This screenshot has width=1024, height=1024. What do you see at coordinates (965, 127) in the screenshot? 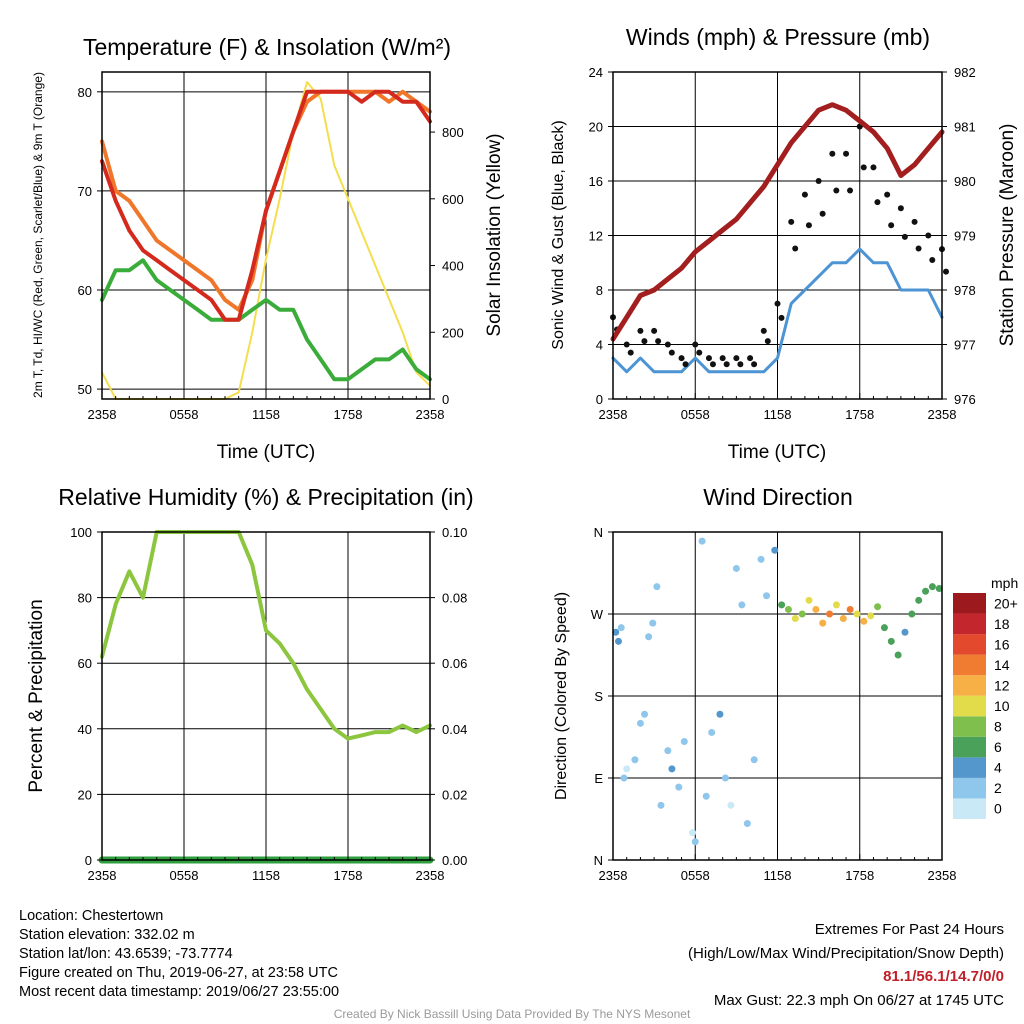
I see `y2-tick-label: 981` at bounding box center [965, 127].